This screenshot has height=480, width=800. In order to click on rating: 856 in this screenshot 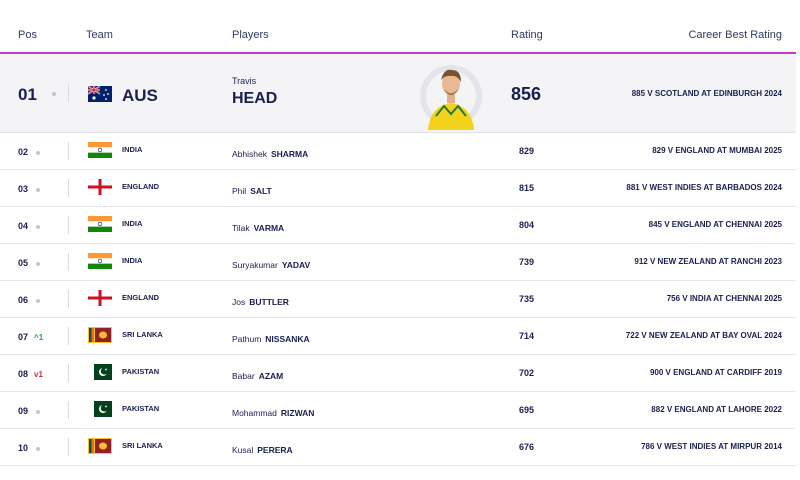, I will do `click(526, 94)`.